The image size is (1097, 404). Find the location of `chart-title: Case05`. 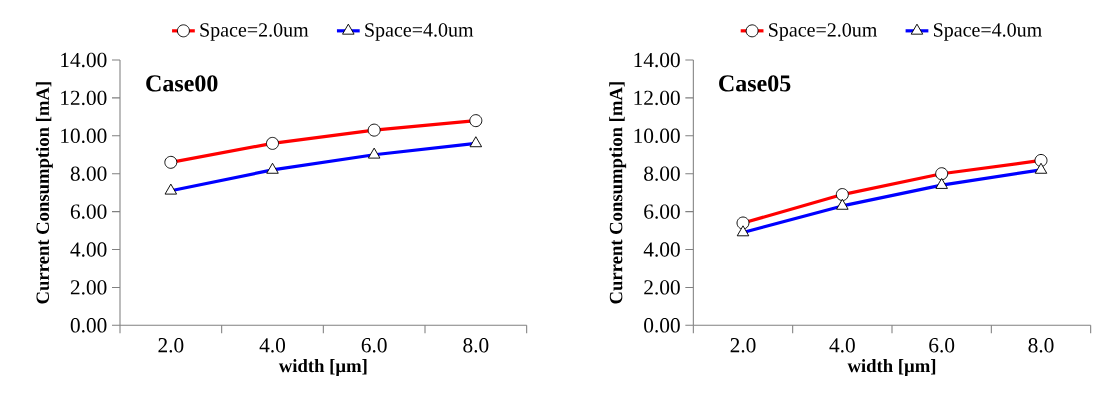

chart-title: Case05 is located at coordinates (755, 83).